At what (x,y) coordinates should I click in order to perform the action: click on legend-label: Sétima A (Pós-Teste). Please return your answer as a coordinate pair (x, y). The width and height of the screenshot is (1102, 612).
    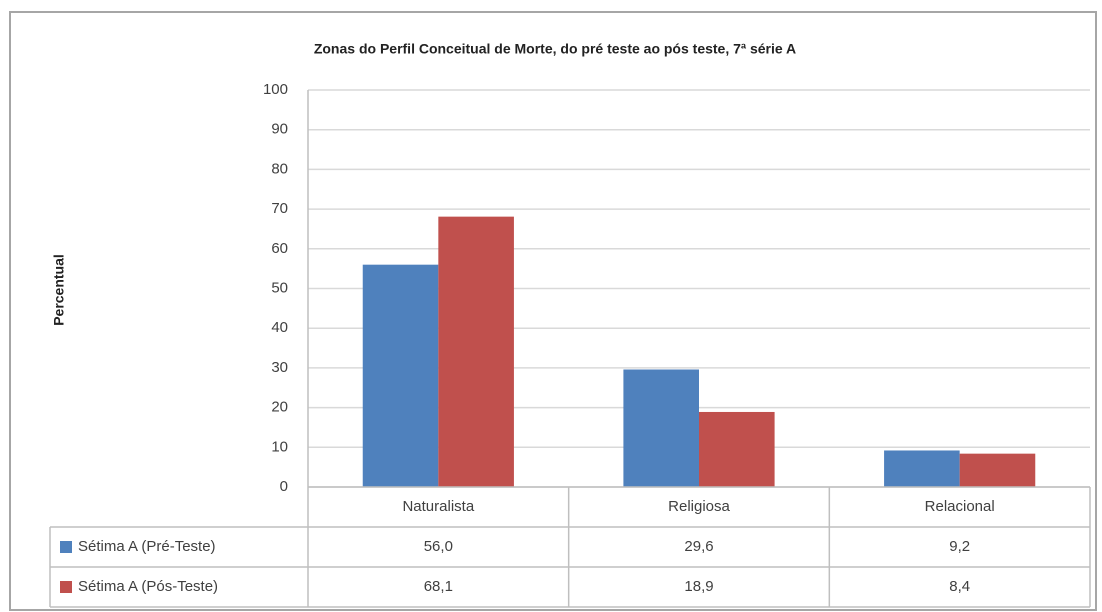
    Looking at the image, I should click on (148, 586).